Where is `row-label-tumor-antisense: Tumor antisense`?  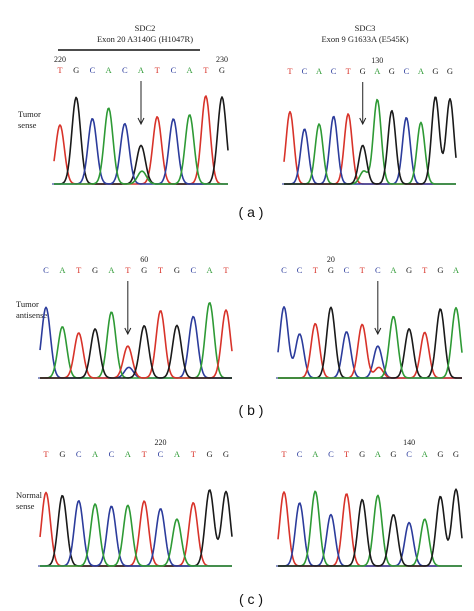 row-label-tumor-antisense: Tumor antisense is located at coordinates (31, 309).